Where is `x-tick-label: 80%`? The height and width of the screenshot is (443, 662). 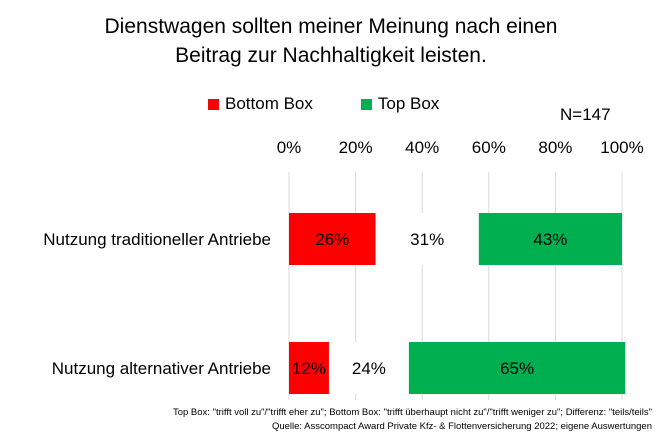
x-tick-label: 80% is located at coordinates (555, 147).